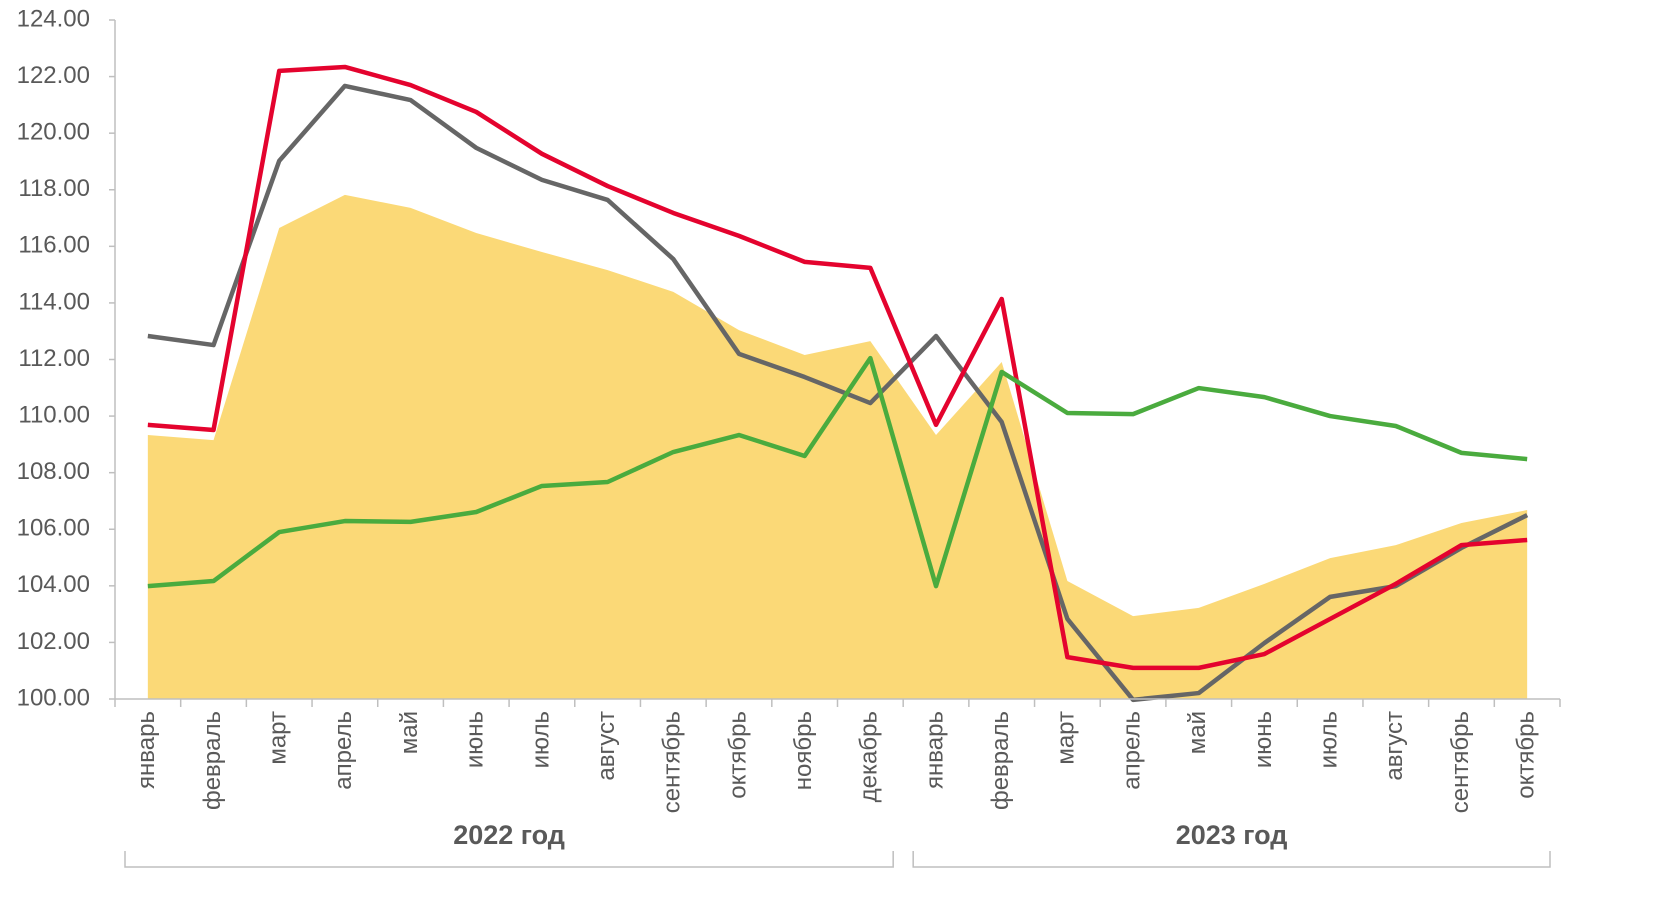 The height and width of the screenshot is (921, 1660). I want to click on y-tick-label: 106.00, so click(53, 528).